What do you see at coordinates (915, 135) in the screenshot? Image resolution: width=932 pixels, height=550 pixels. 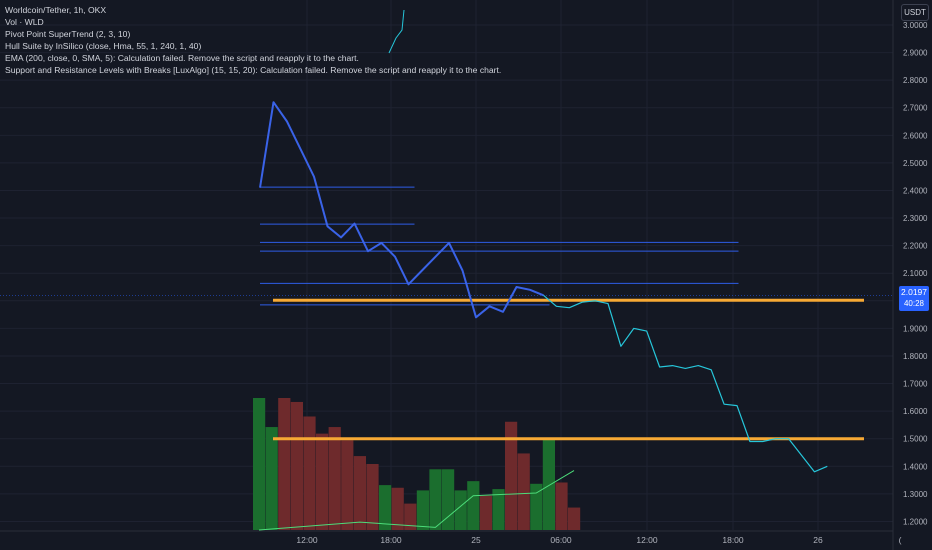 I see `y-tick-label: 2.6000` at bounding box center [915, 135].